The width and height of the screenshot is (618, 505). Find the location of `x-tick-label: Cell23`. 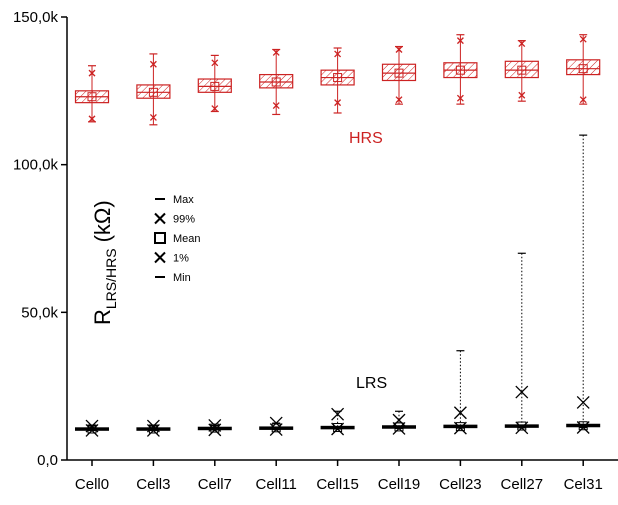

x-tick-label: Cell23 is located at coordinates (460, 484).